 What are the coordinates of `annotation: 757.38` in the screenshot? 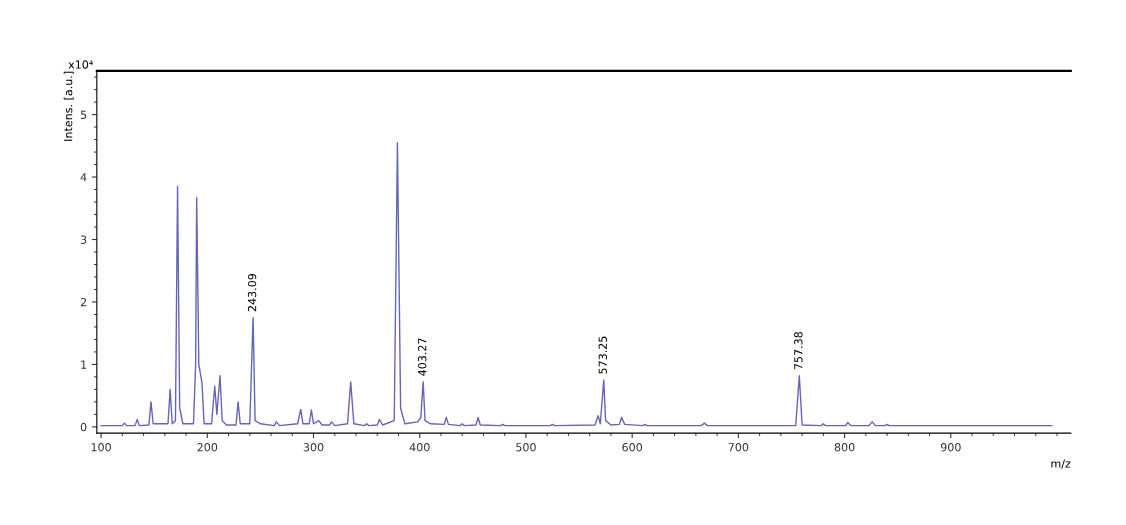 It's located at (798, 350).